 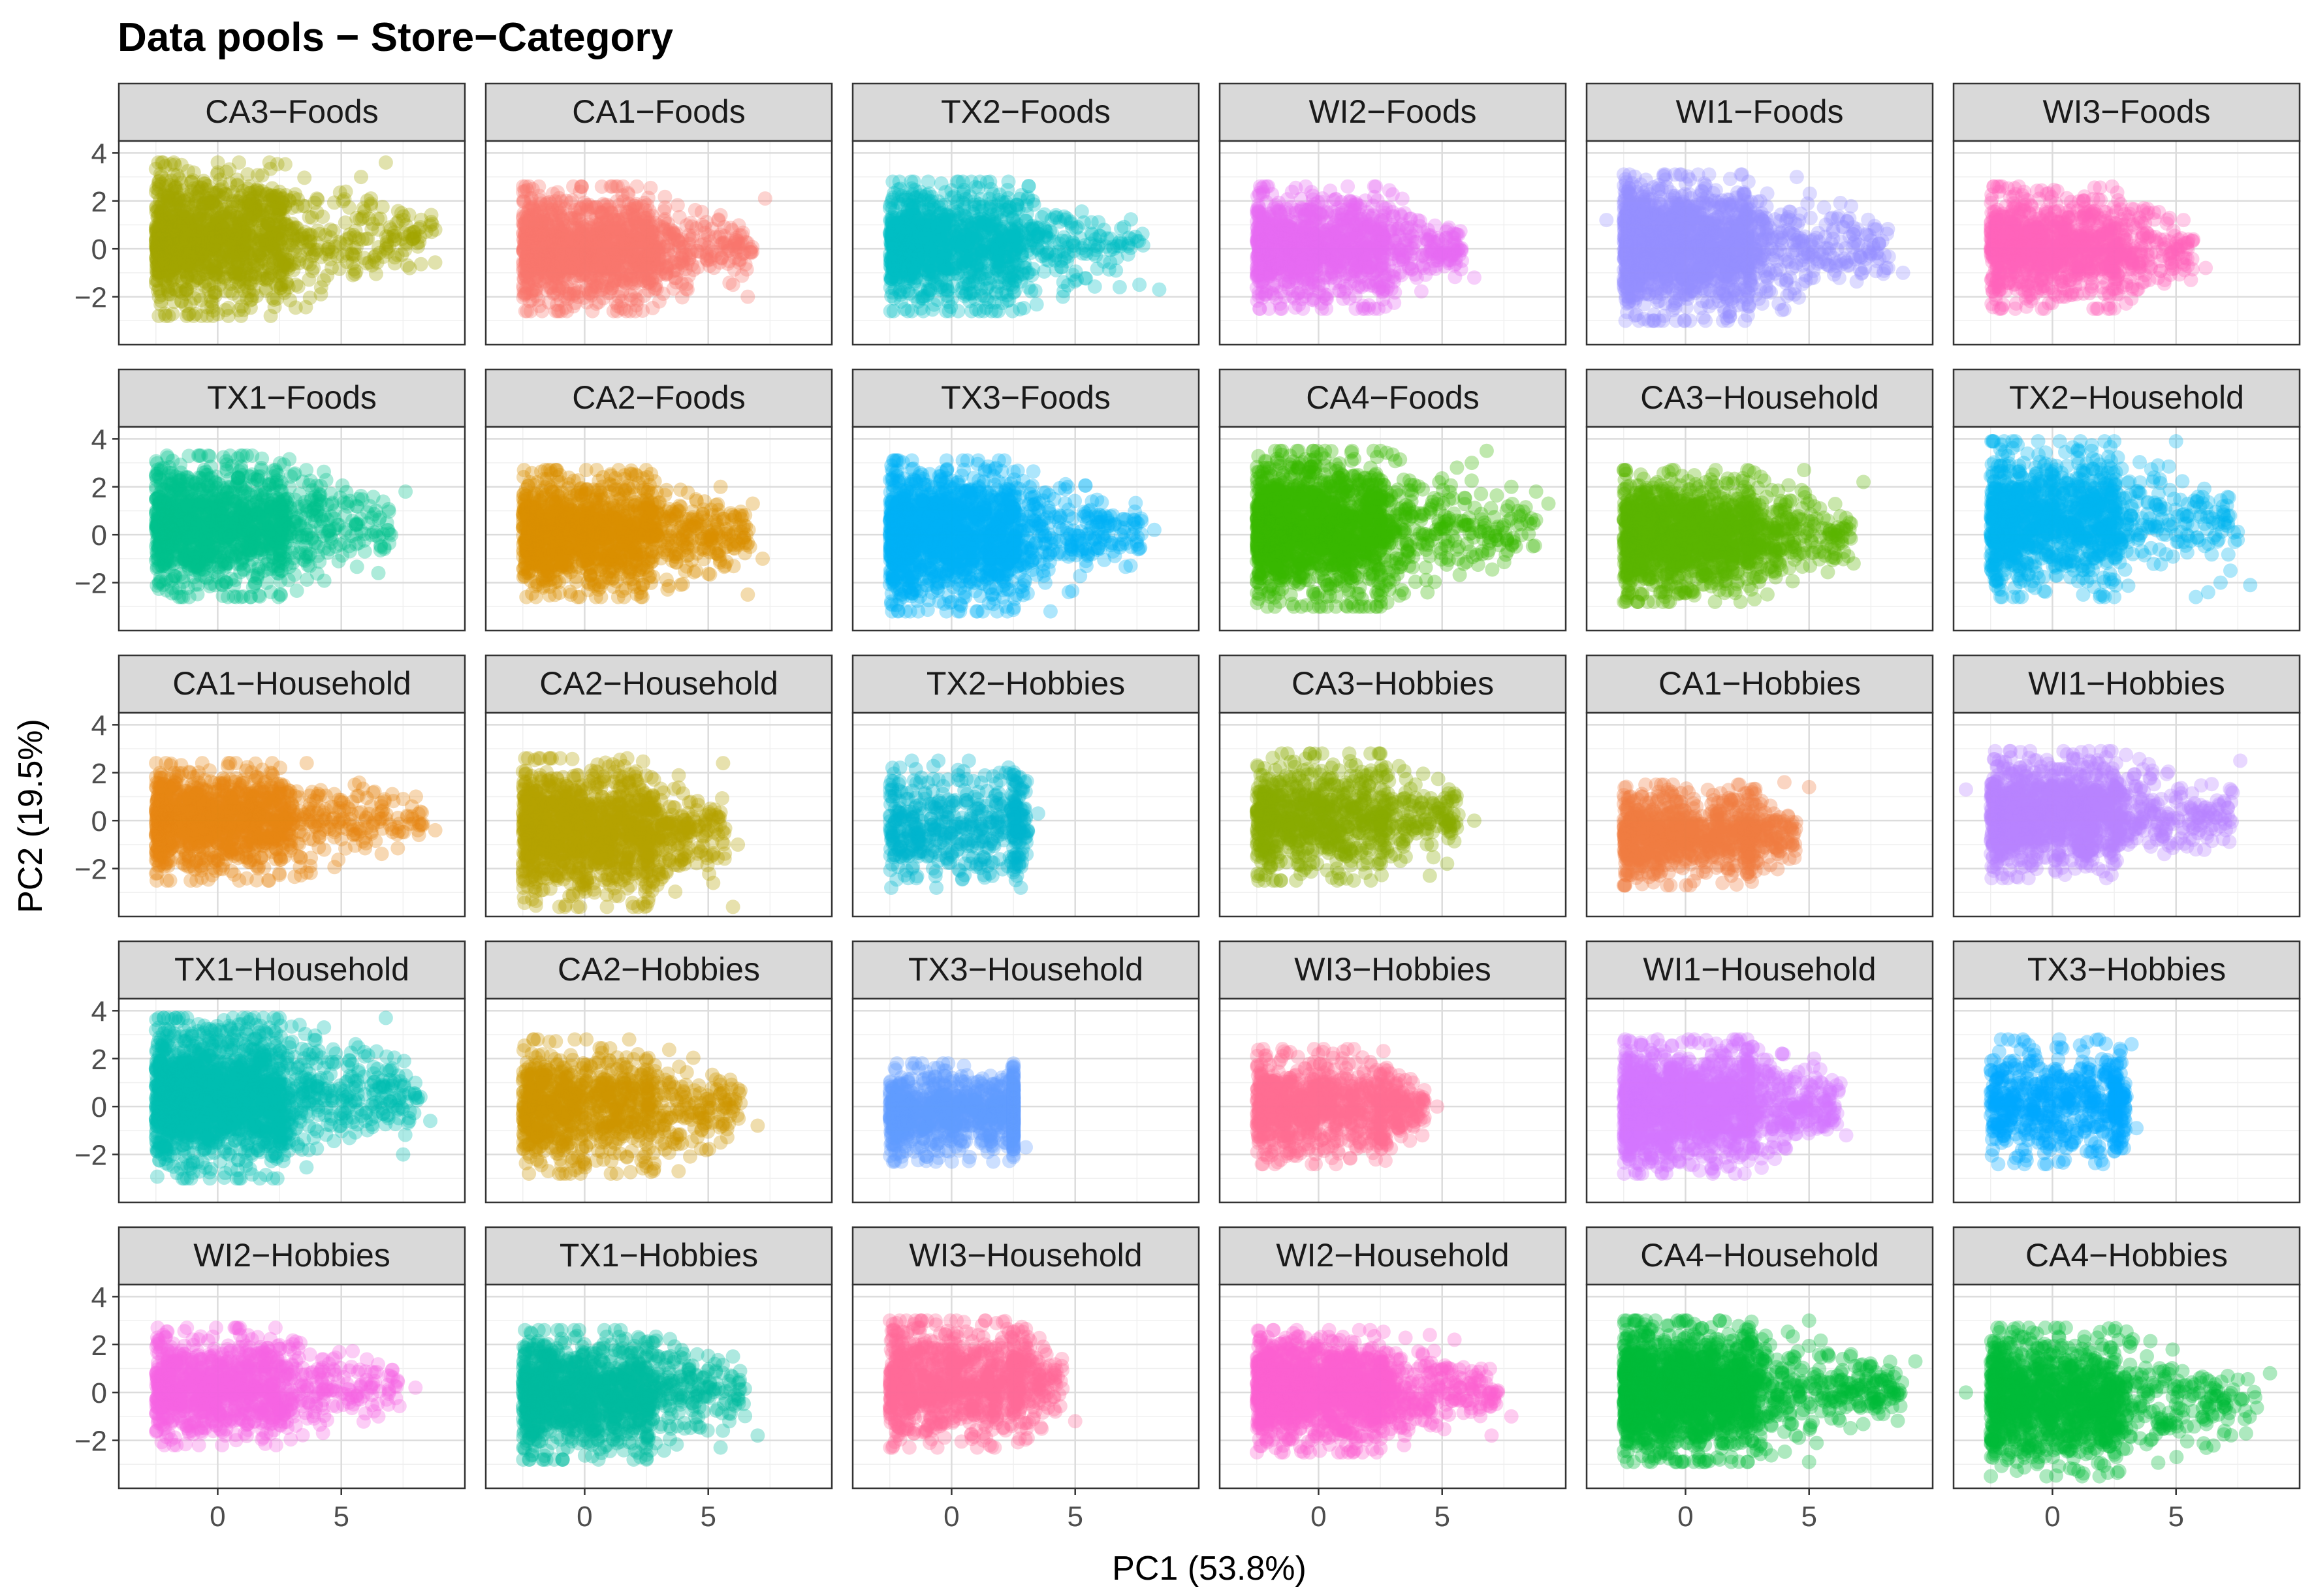 I want to click on facet-strip-label: CA3−Foods, so click(x=291, y=111).